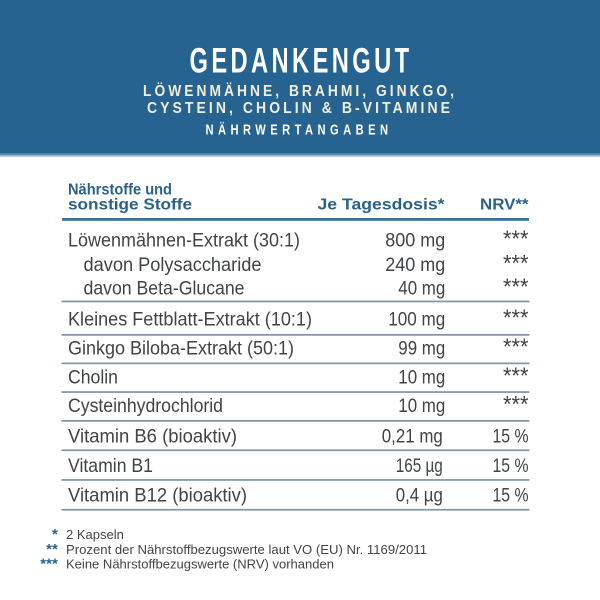 The image size is (600, 600). What do you see at coordinates (415, 265) in the screenshot?
I see `svg-text: 240 mg` at bounding box center [415, 265].